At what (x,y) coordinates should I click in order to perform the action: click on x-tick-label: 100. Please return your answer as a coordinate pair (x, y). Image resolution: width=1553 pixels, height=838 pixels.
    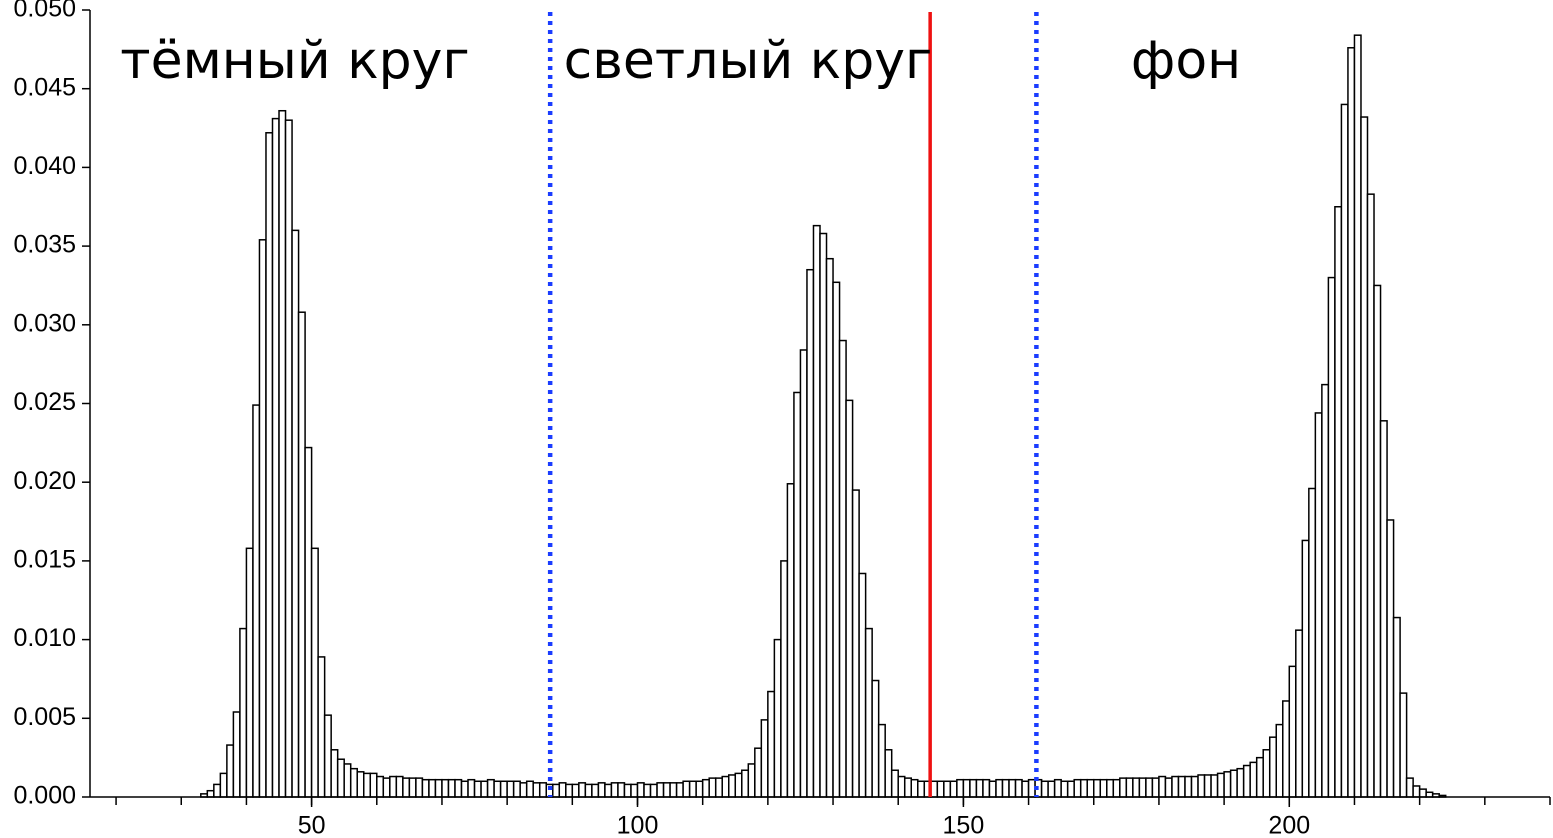
    Looking at the image, I should click on (638, 825).